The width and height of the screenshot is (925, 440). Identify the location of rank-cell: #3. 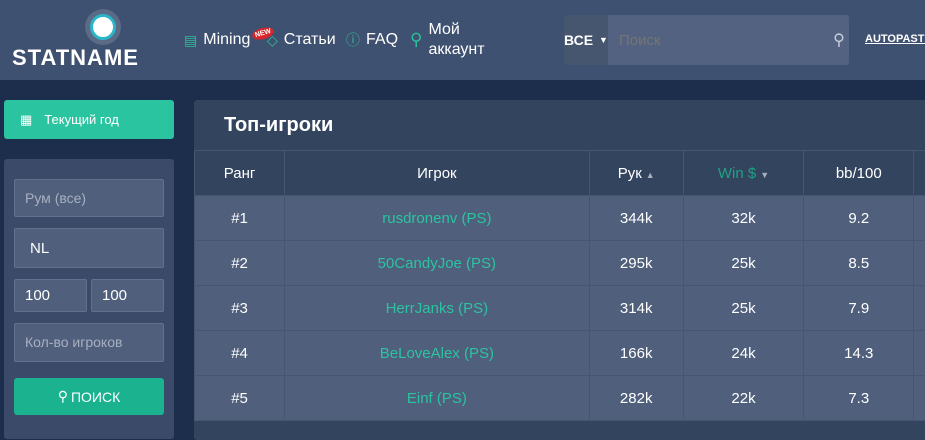
(240, 308).